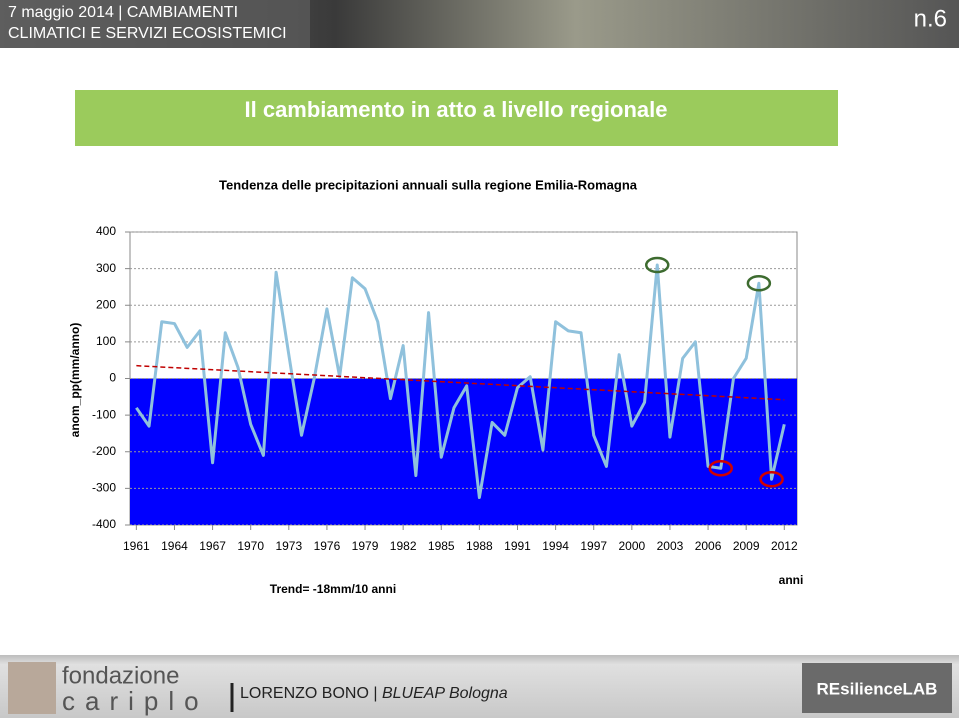  Describe the element at coordinates (106, 268) in the screenshot. I see `y-tick-label: 300` at that location.